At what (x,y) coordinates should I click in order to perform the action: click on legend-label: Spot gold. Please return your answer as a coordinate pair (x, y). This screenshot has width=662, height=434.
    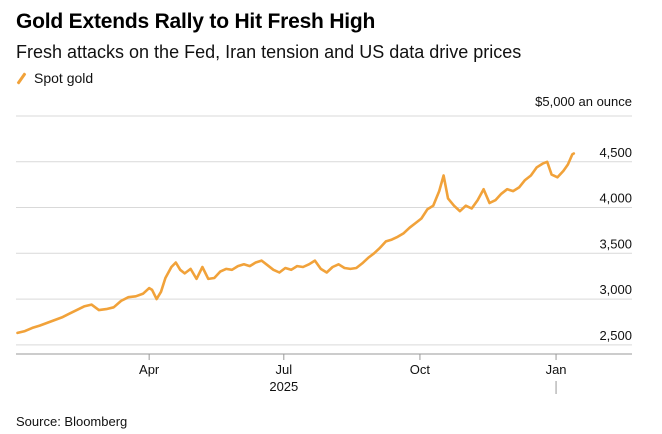
    Looking at the image, I should click on (64, 78).